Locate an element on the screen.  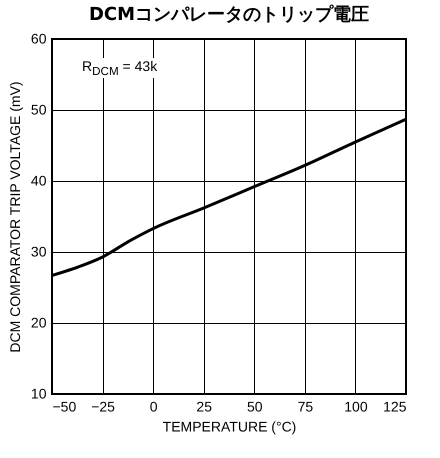
y-axis-title: DCM COMPARATOR TRIP VOLTAGE (mV) is located at coordinates (14, 217).